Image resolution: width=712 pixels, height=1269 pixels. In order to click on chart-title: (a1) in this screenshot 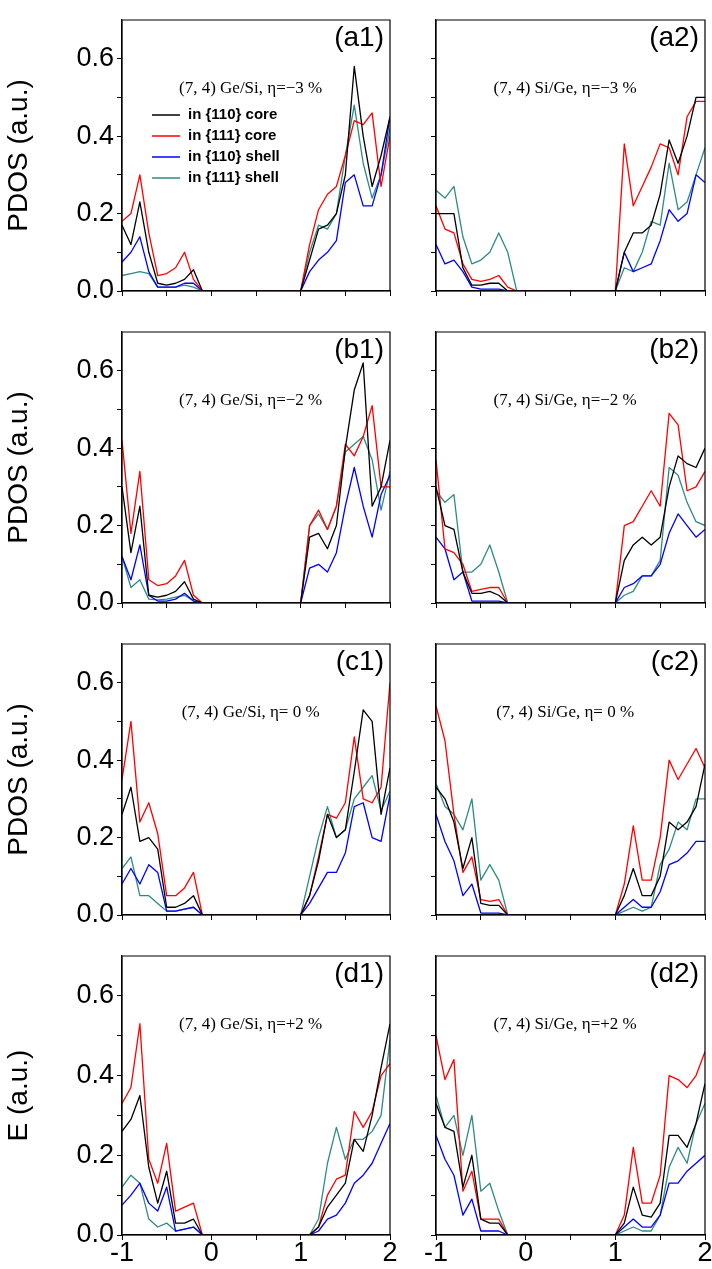, I will do `click(359, 36)`.